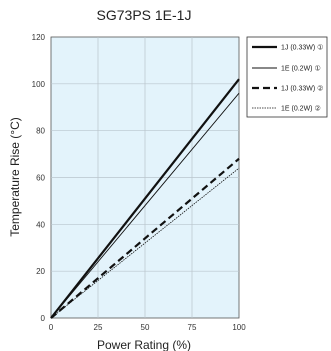 The width and height of the screenshot is (331, 351). What do you see at coordinates (144, 15) in the screenshot?
I see `chart-title: SG73PS 1E-1J` at bounding box center [144, 15].